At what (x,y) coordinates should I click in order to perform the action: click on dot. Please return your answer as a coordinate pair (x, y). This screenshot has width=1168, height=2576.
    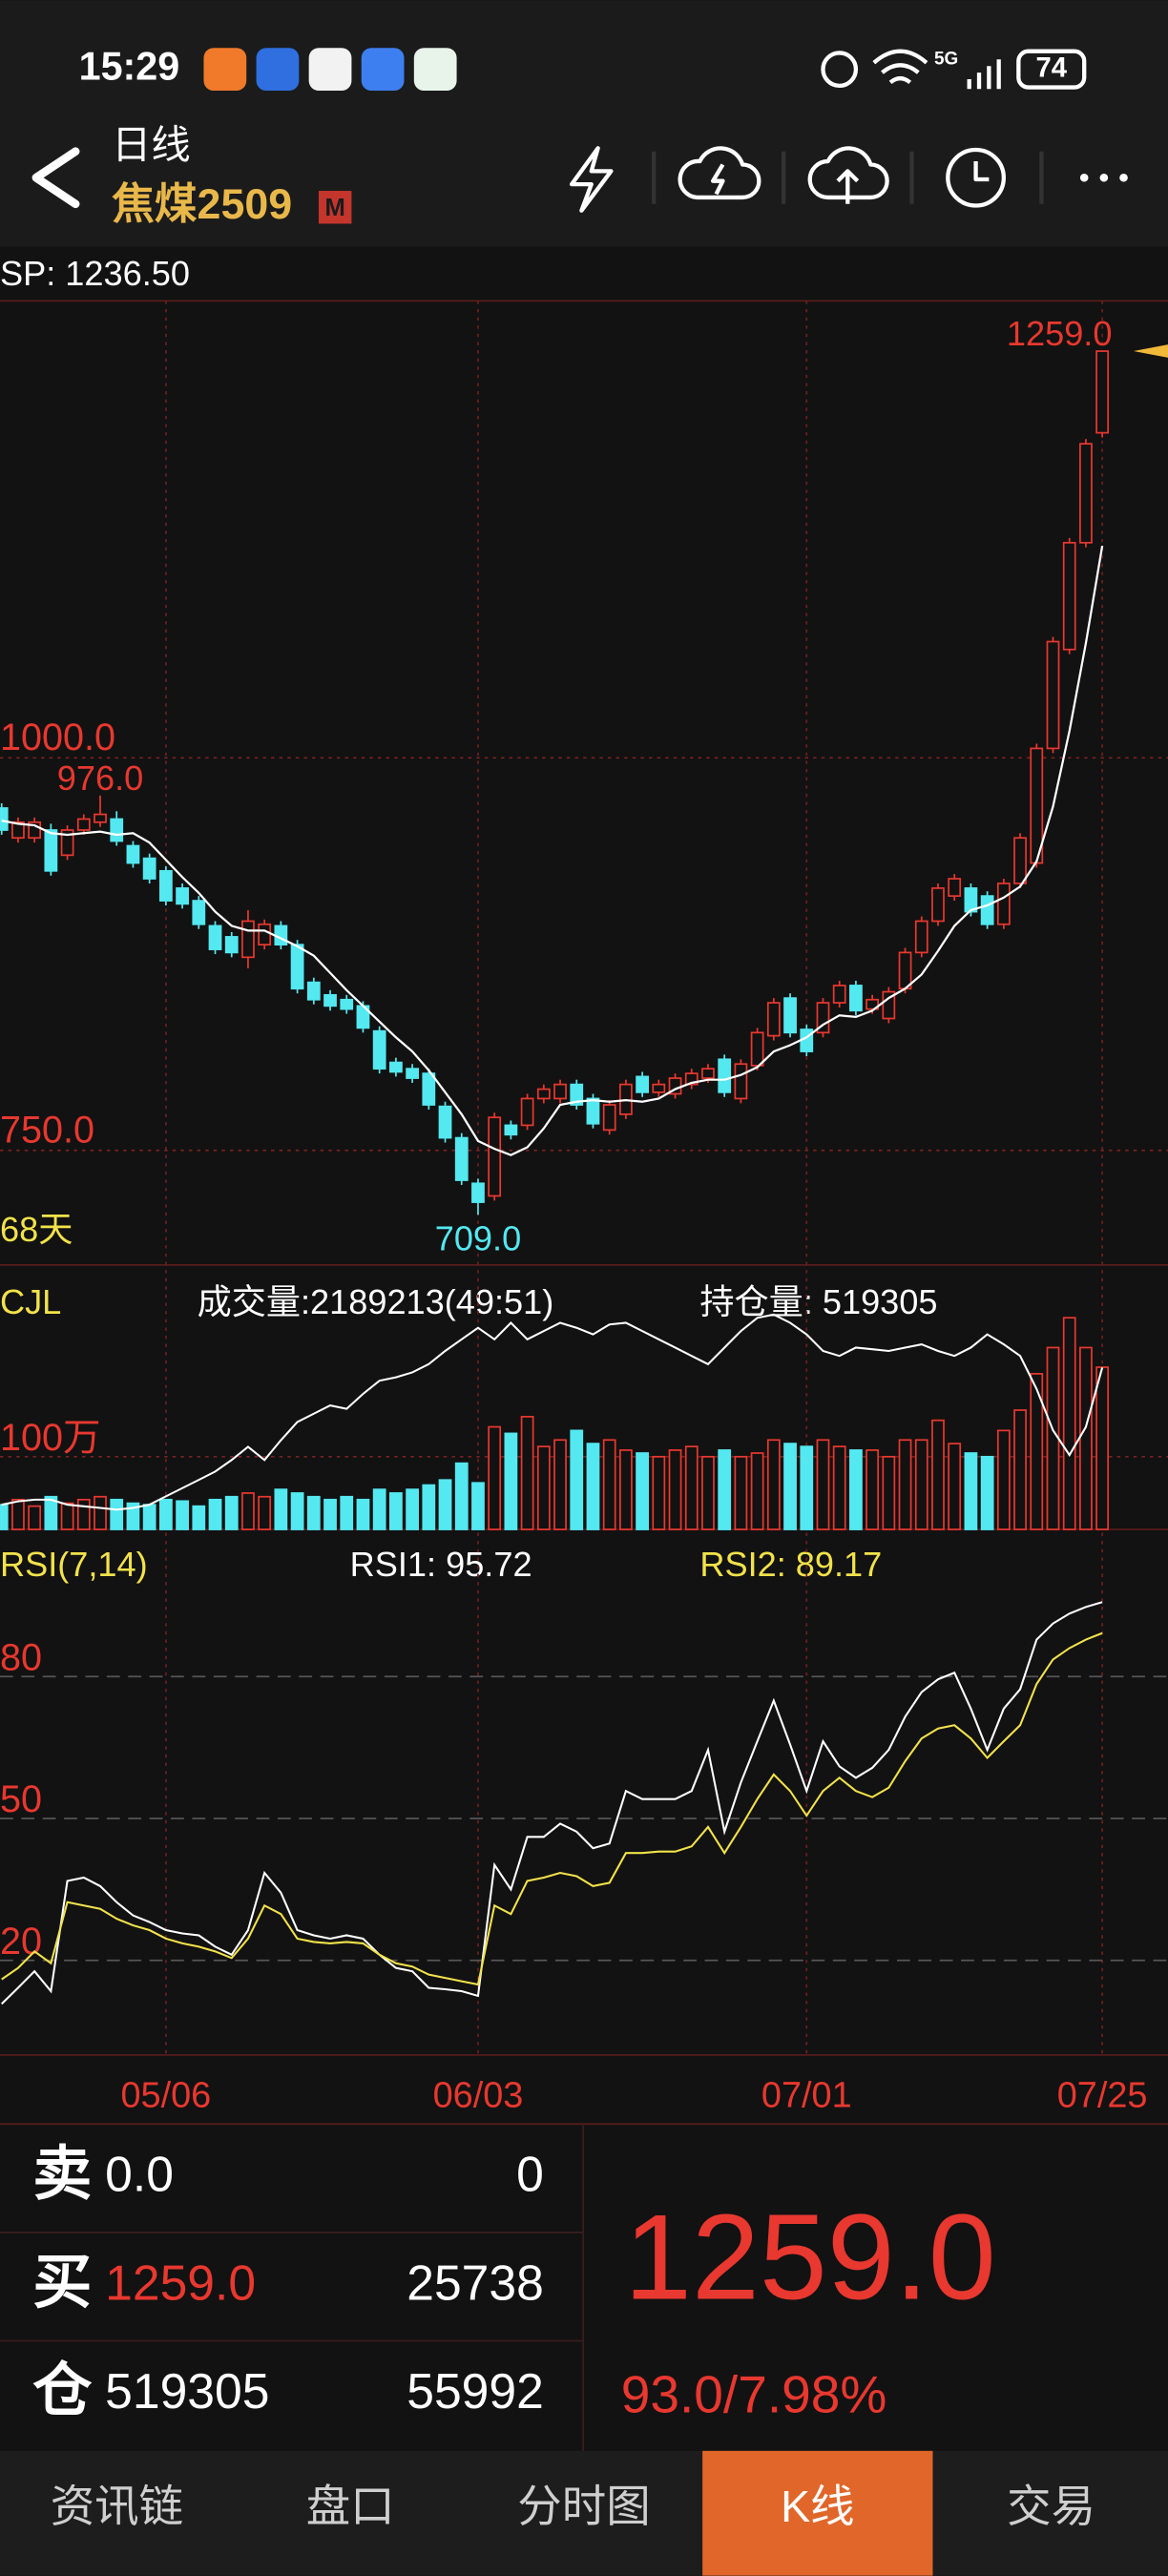
    Looking at the image, I should click on (1123, 177).